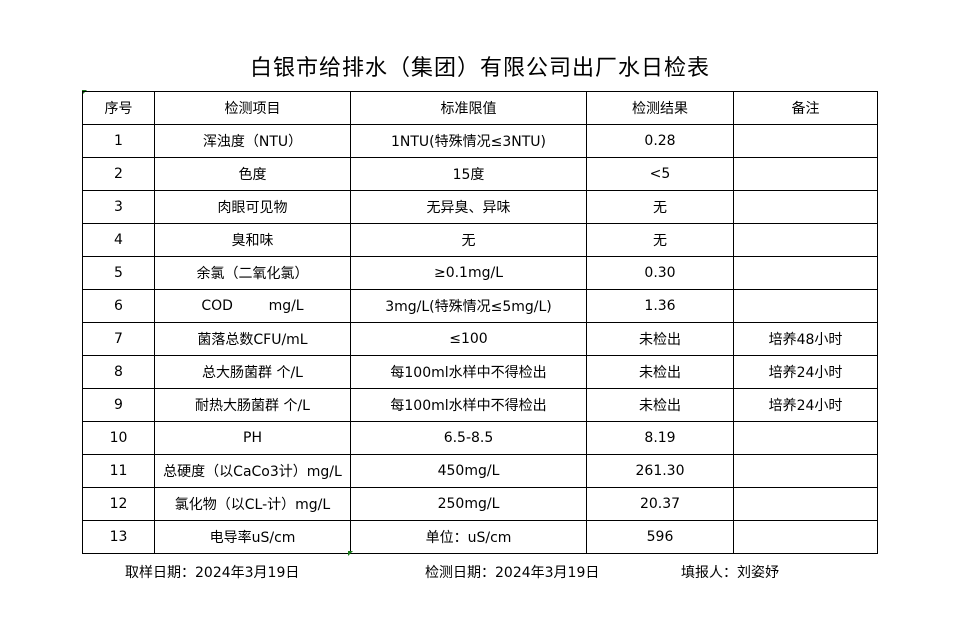 The image size is (960, 628). I want to click on cell-standard: ≥0.1mg/L, so click(468, 273).